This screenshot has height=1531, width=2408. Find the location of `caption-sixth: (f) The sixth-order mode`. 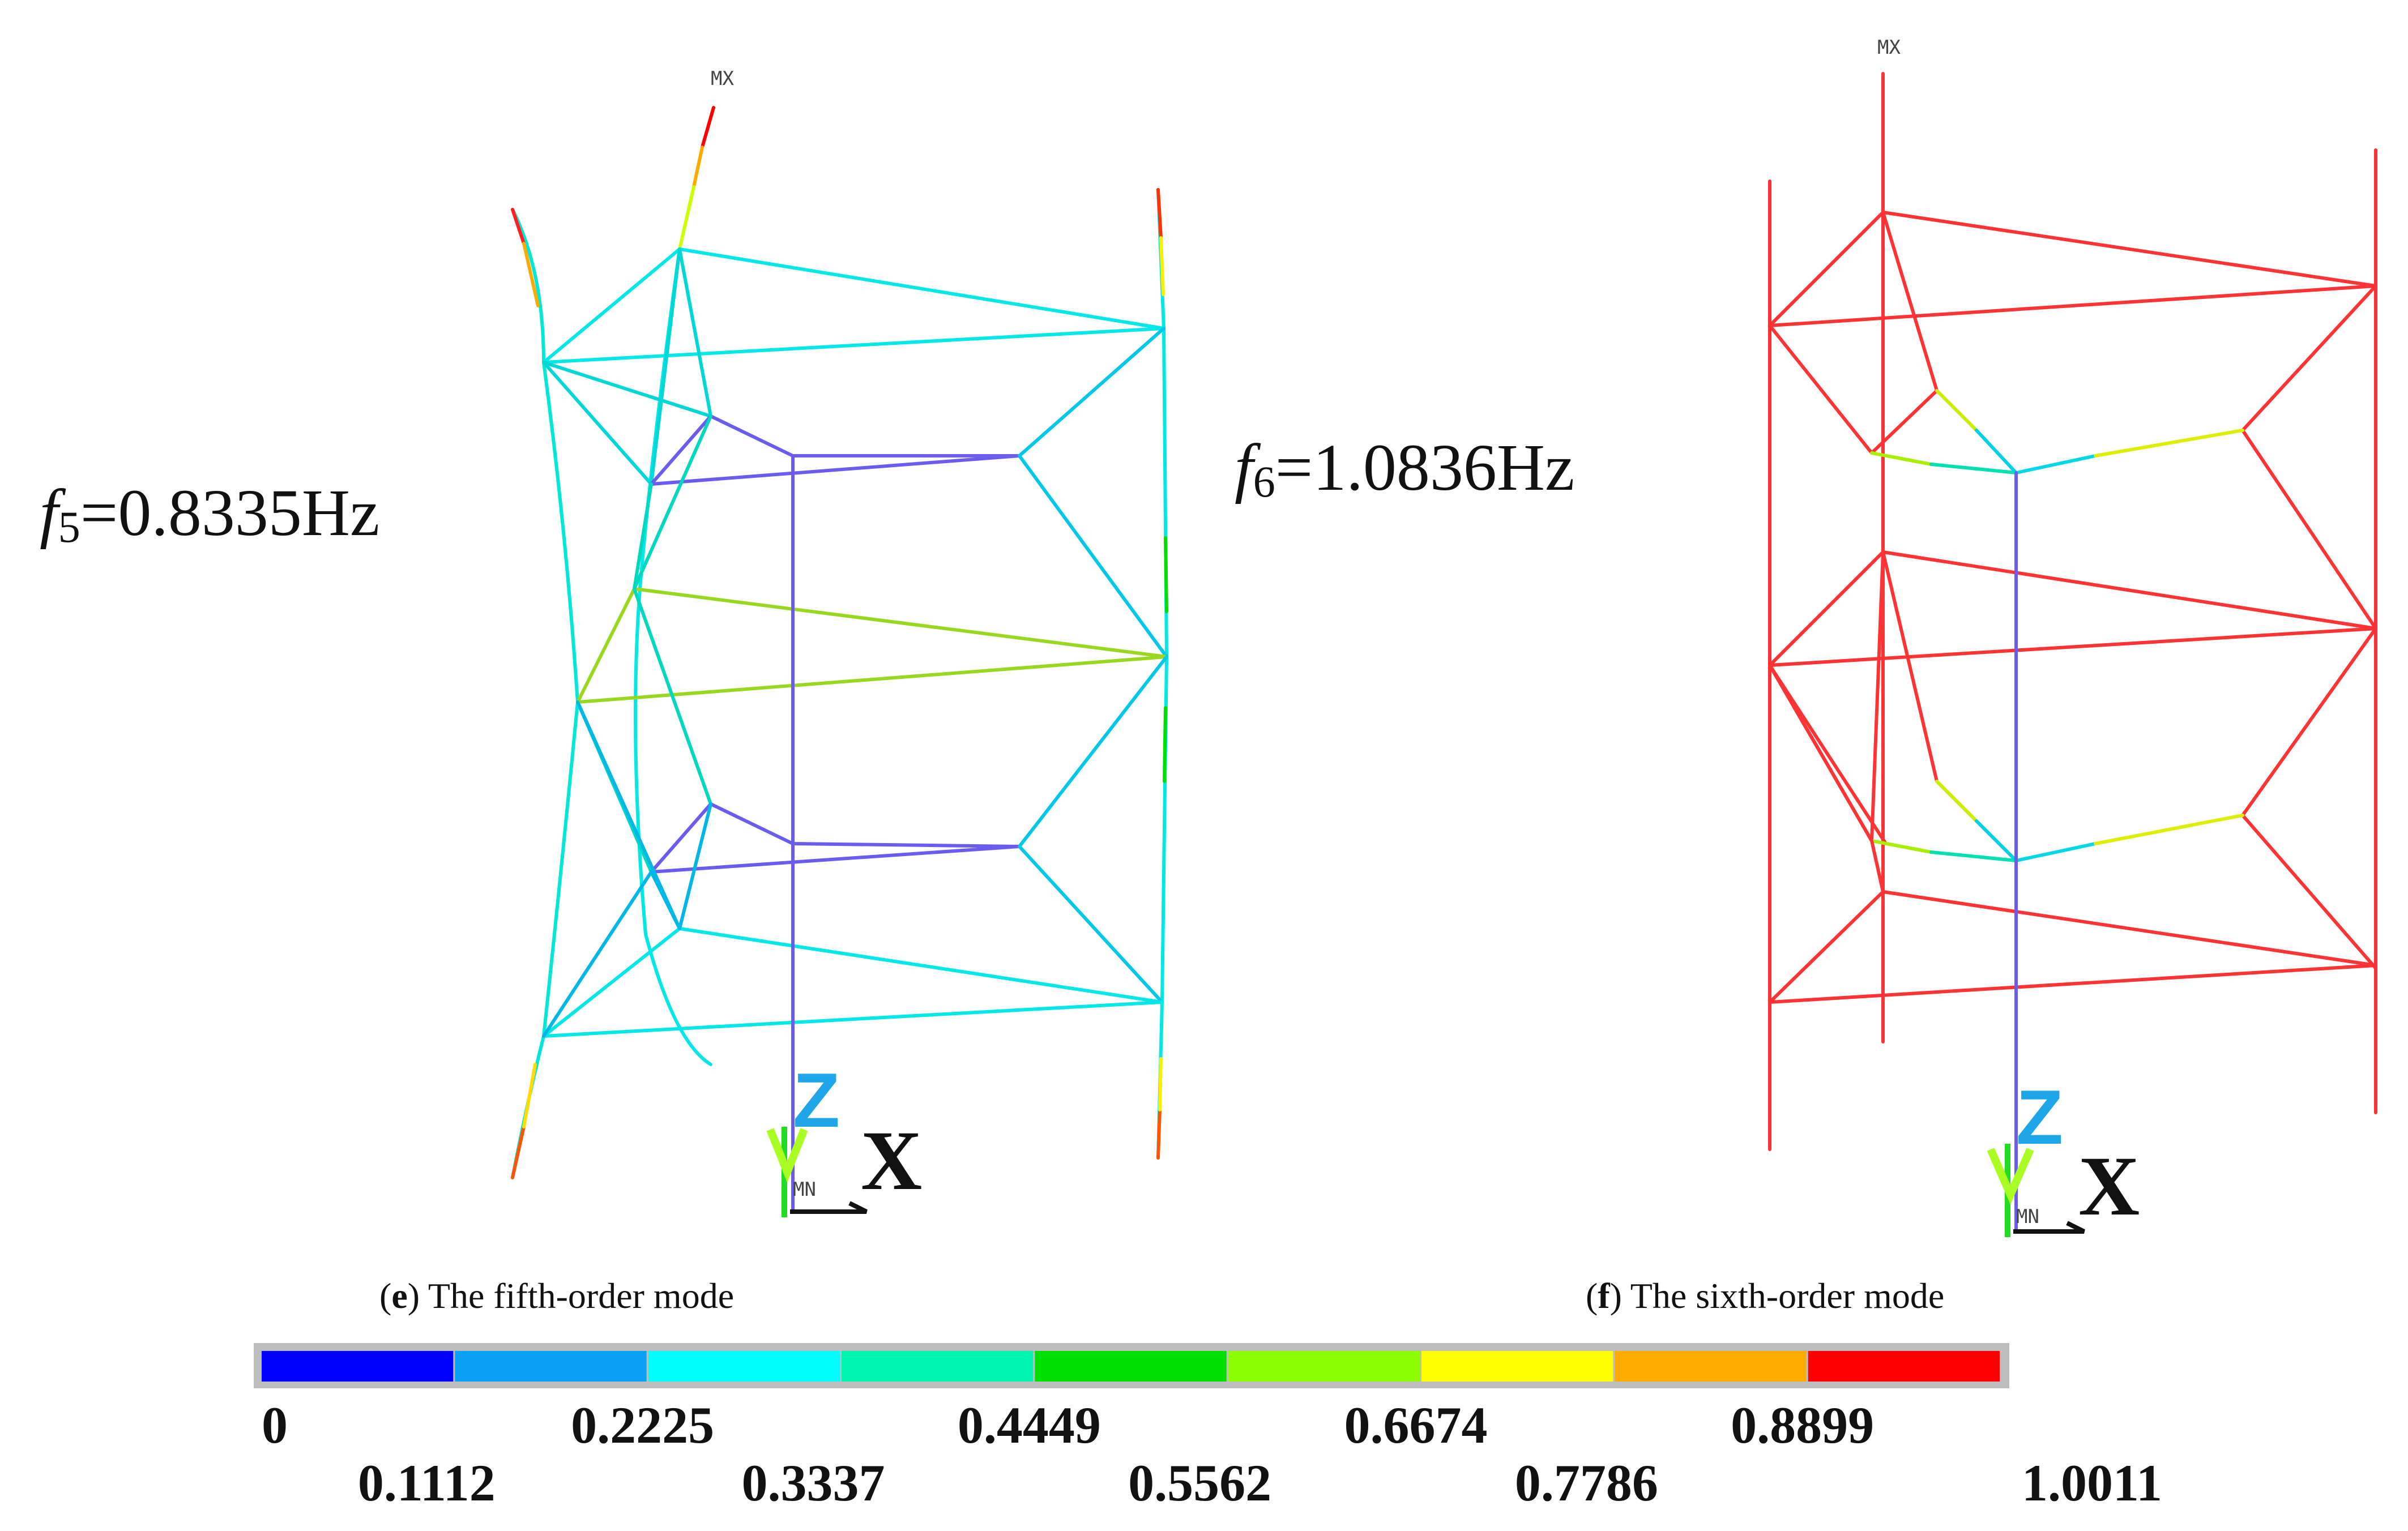

caption-sixth: (f) The sixth-order mode is located at coordinates (1765, 1296).